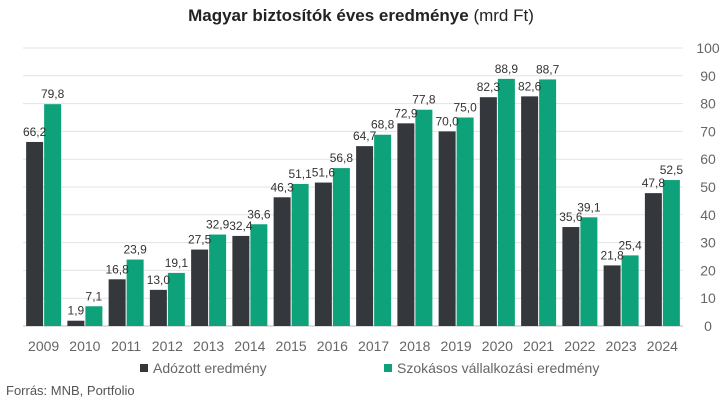  Describe the element at coordinates (447, 121) in the screenshot. I see `data-label: 70,0` at that location.